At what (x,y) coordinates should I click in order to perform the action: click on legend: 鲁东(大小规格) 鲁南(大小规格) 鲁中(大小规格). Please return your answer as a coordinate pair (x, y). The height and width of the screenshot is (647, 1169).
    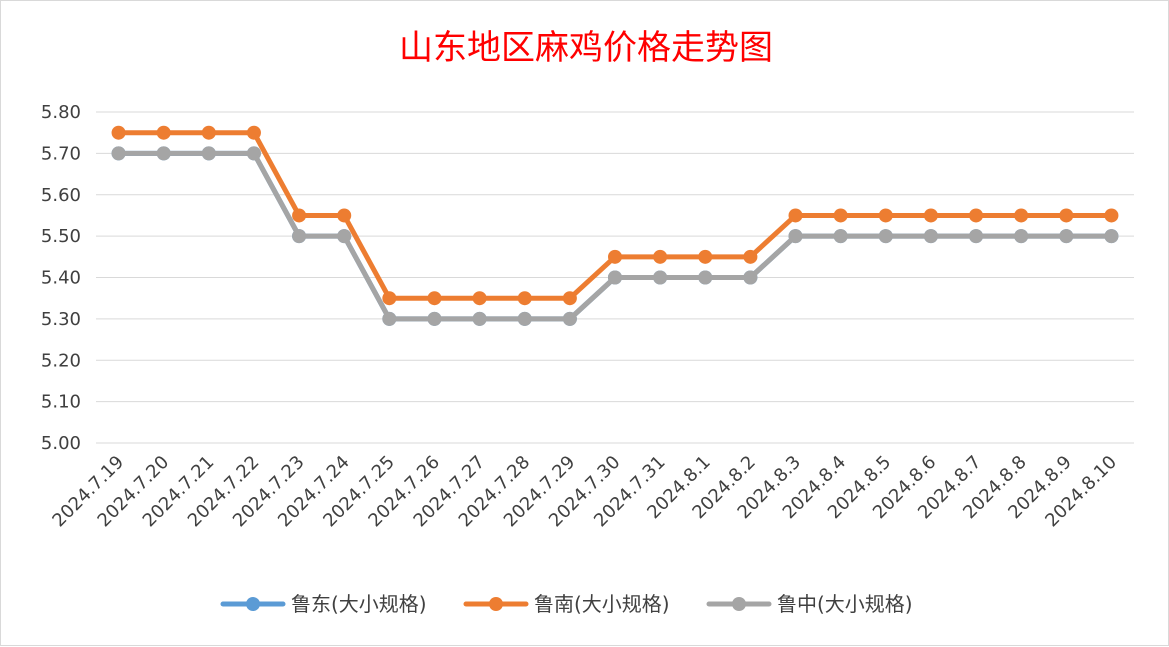
    Looking at the image, I should click on (566, 604).